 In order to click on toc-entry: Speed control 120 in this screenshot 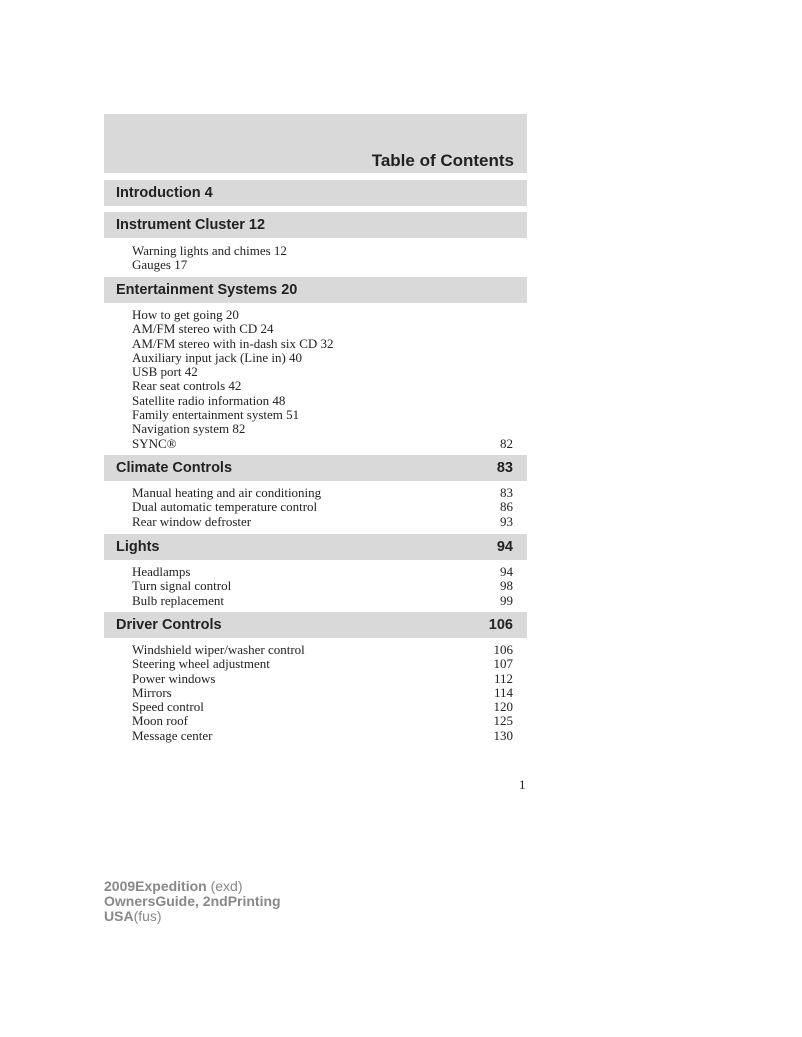, I will do `click(323, 707)`.